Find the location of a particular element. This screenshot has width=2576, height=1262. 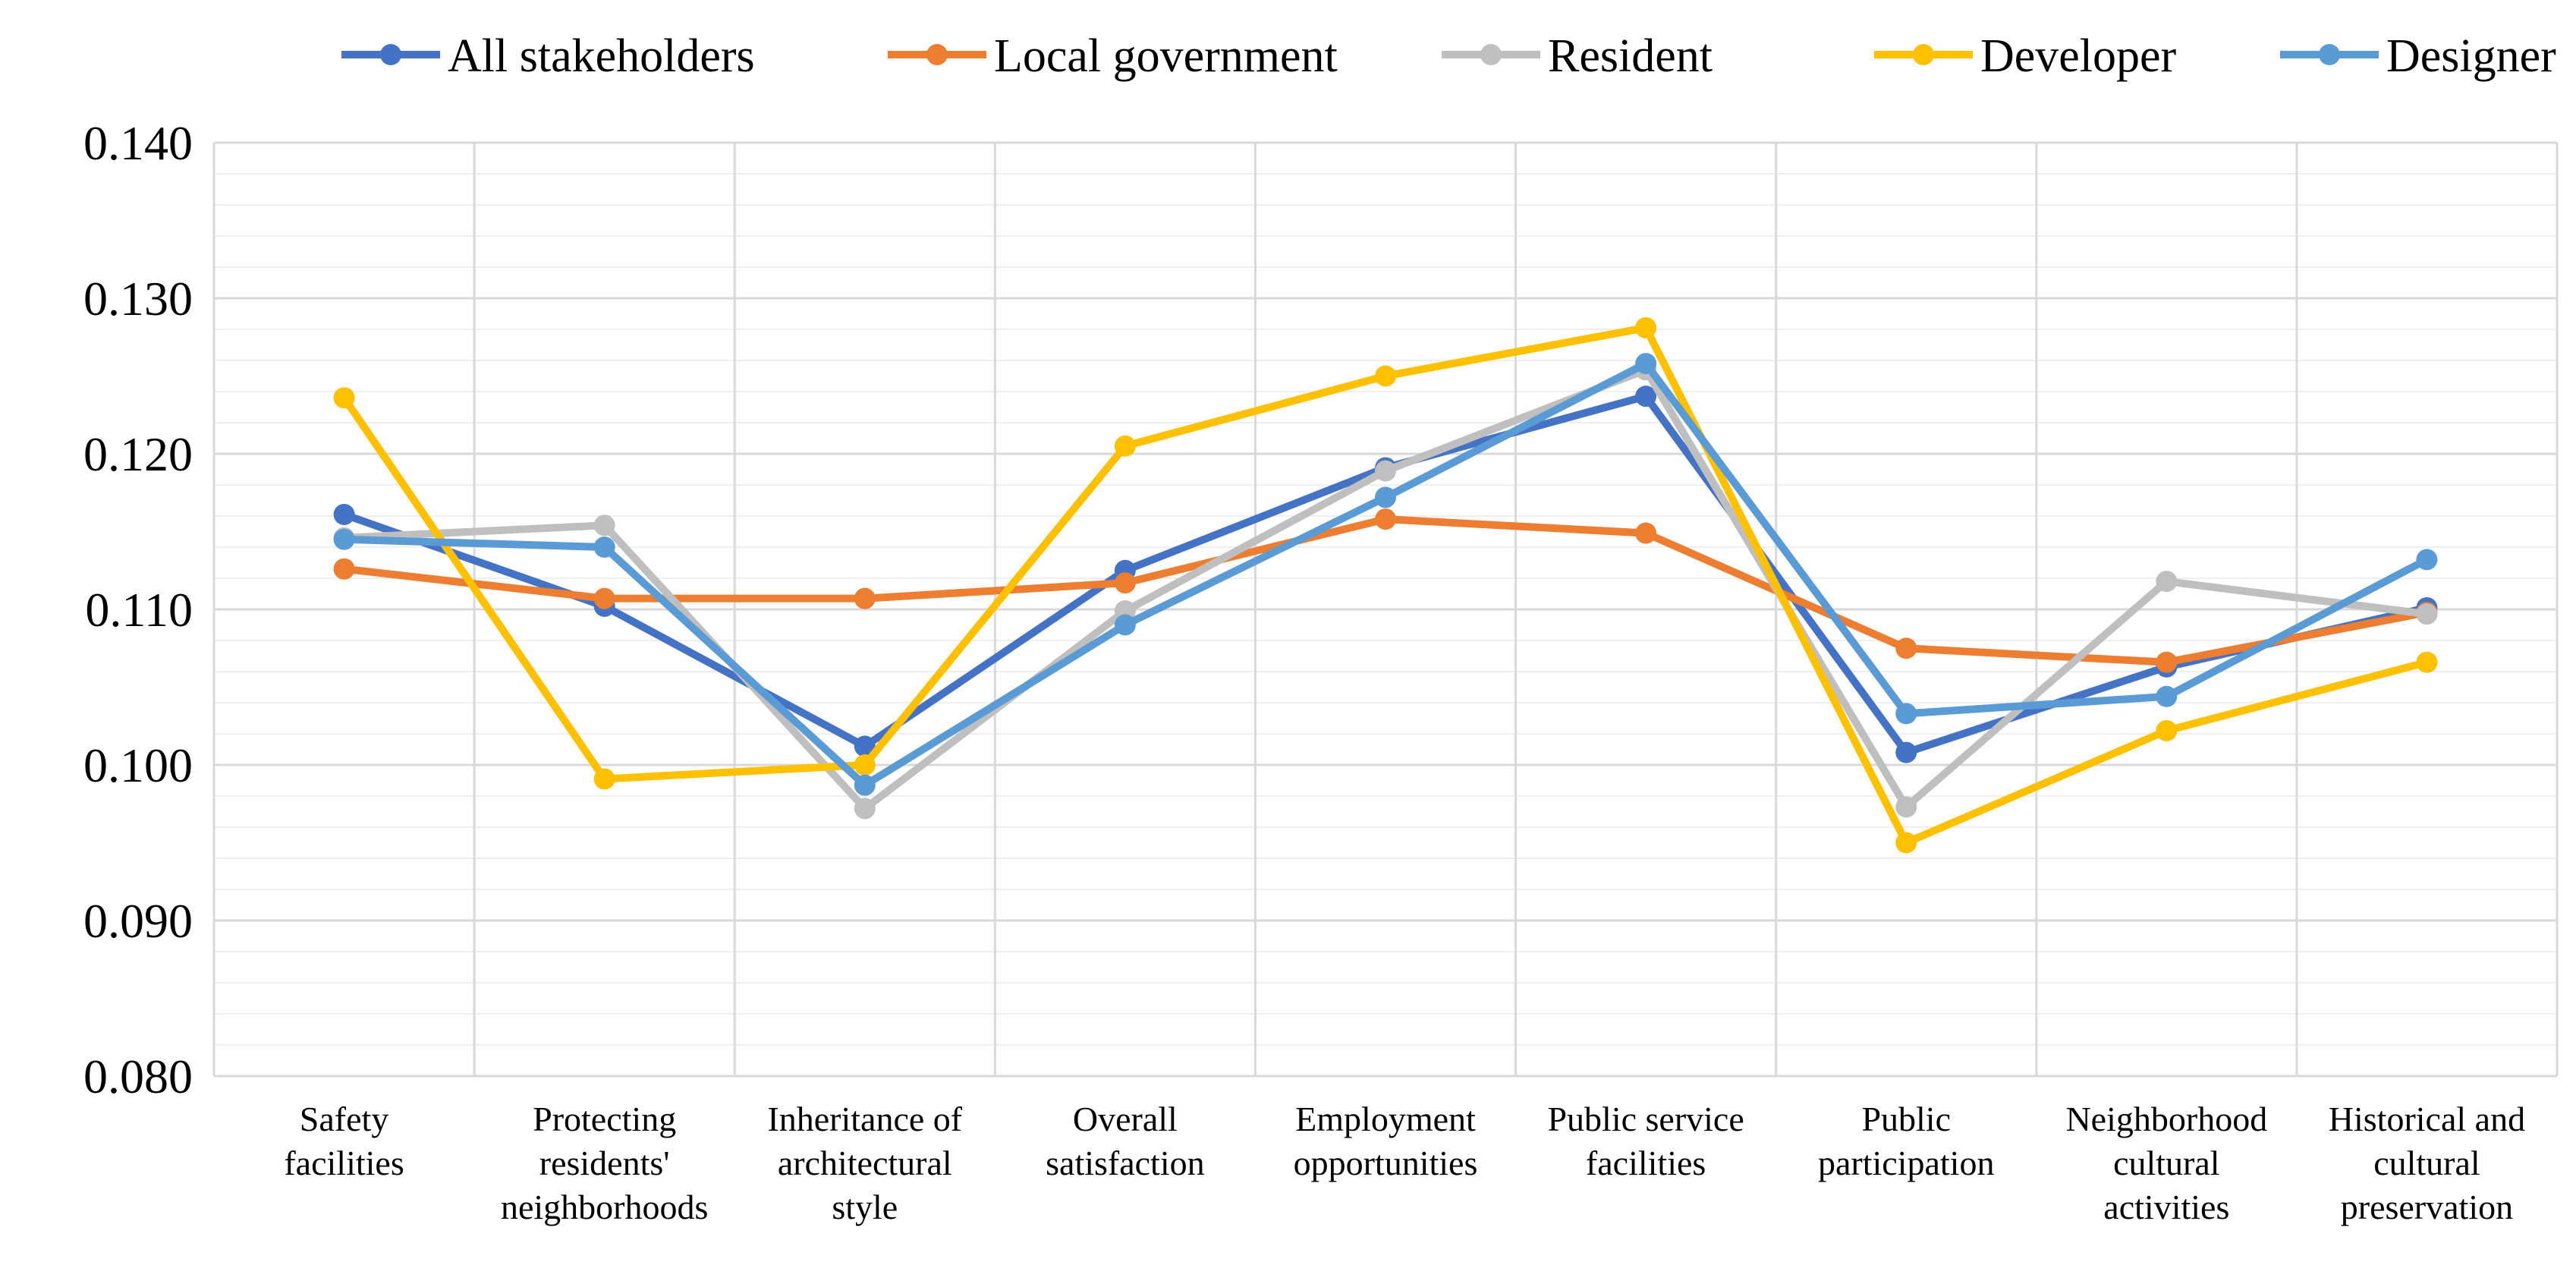

x-tick-label: Overall satisfaction is located at coordinates (1125, 1141).